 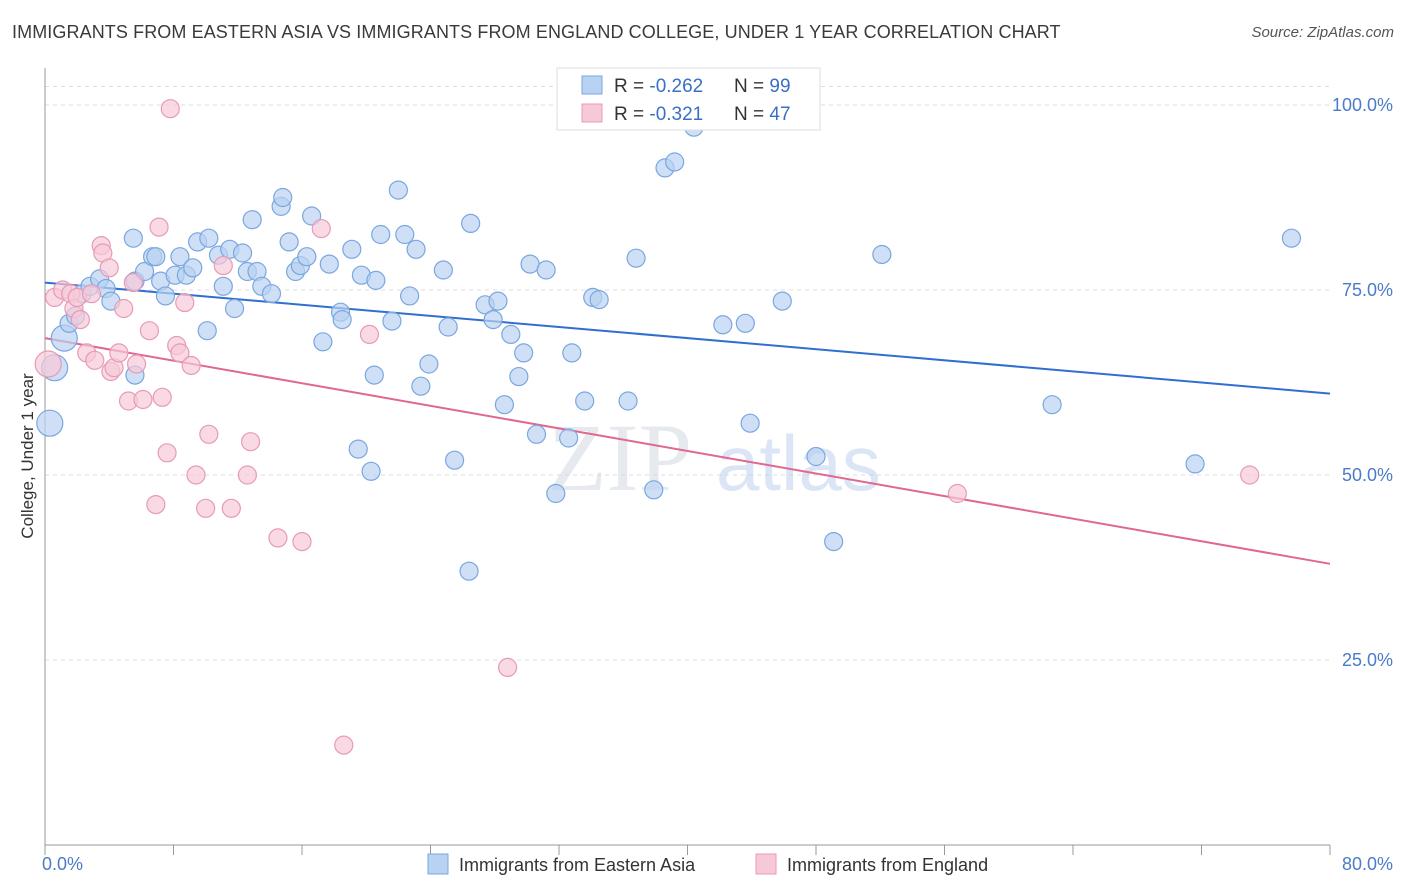 I want to click on stats-swatch-england, so click(x=592, y=113).